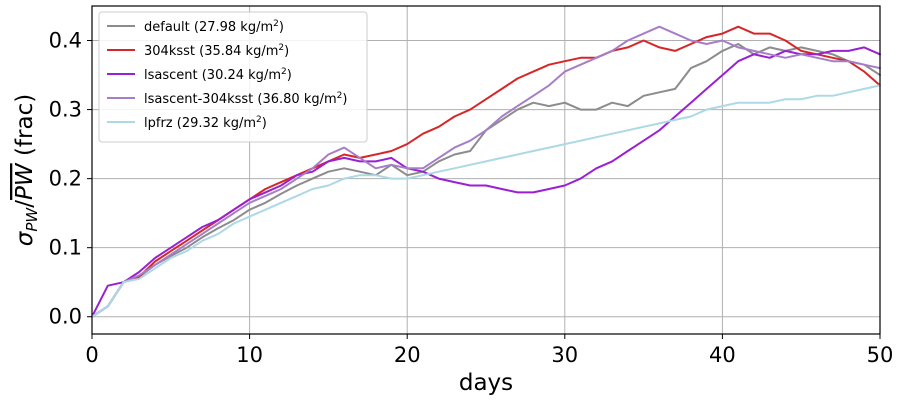 The width and height of the screenshot is (900, 400). What do you see at coordinates (212, 75) in the screenshot?
I see `legend-entry-label: lsascent (30.24 kg/m` at bounding box center [212, 75].